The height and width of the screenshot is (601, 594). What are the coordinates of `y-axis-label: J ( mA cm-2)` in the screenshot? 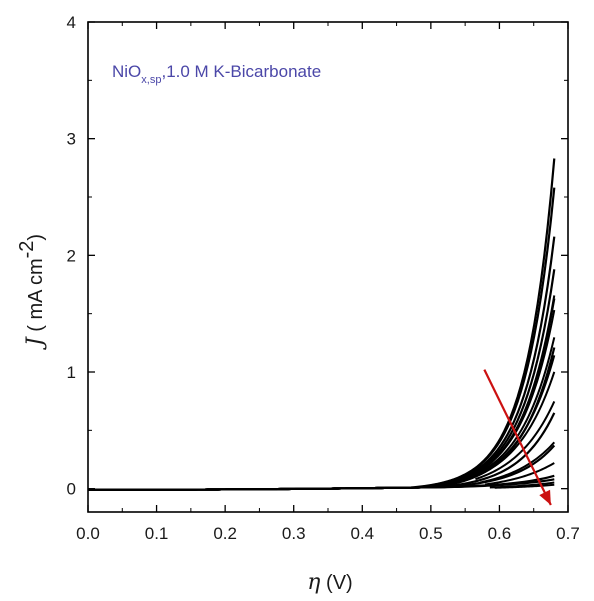 It's located at (32, 292).